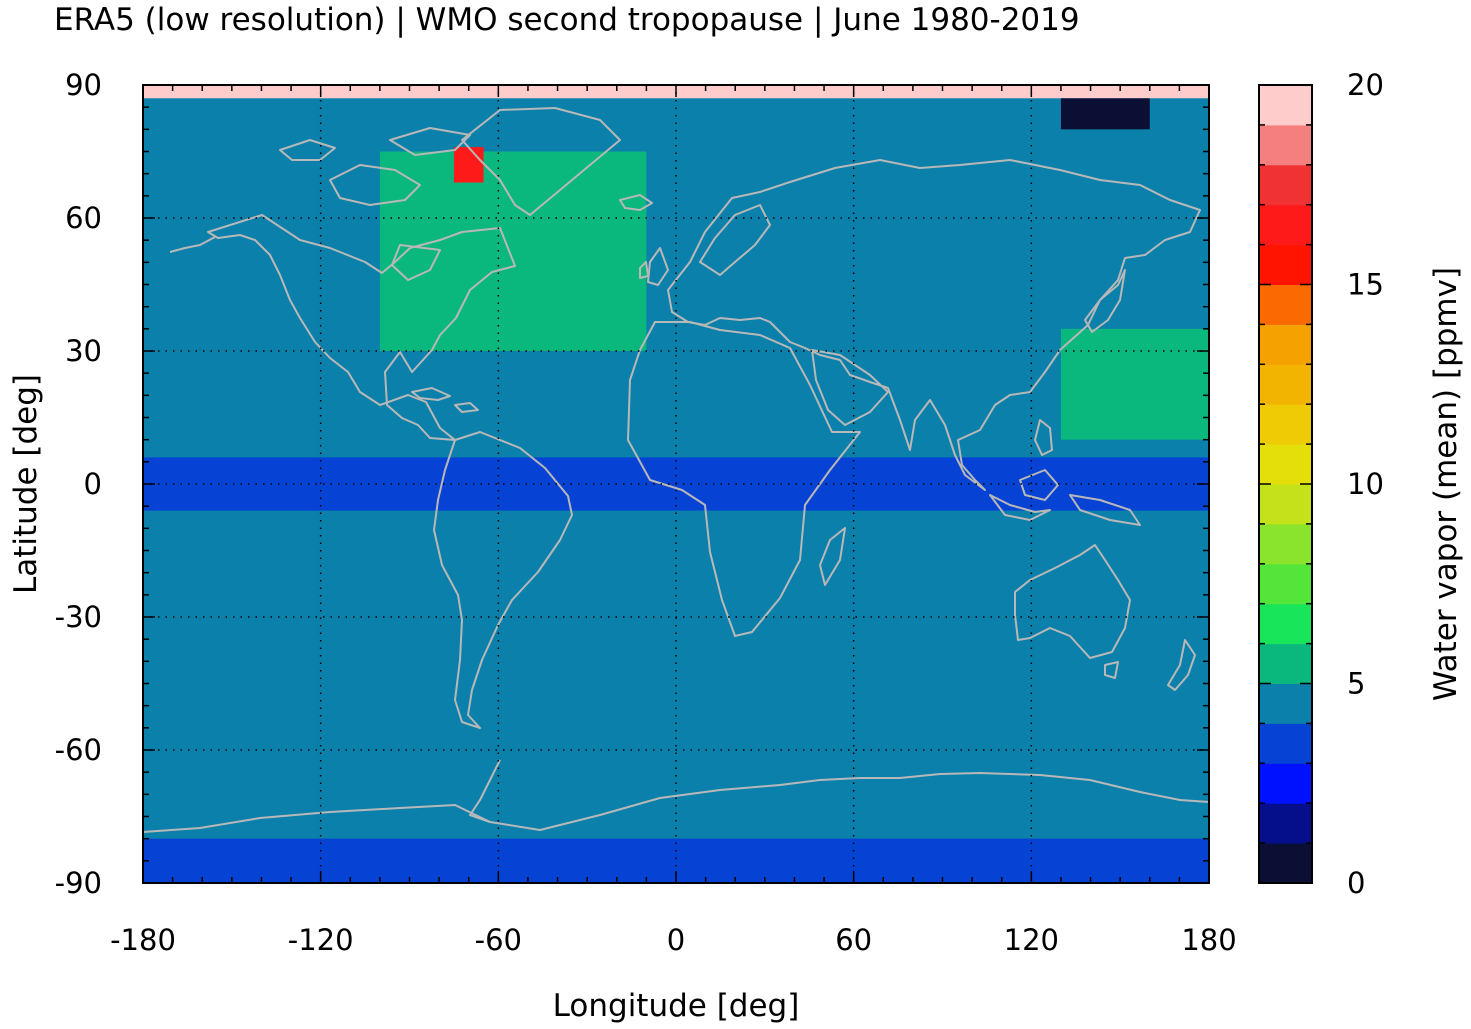 The height and width of the screenshot is (1029, 1471). Describe the element at coordinates (853, 940) in the screenshot. I see `x-tick-label: 60` at that location.